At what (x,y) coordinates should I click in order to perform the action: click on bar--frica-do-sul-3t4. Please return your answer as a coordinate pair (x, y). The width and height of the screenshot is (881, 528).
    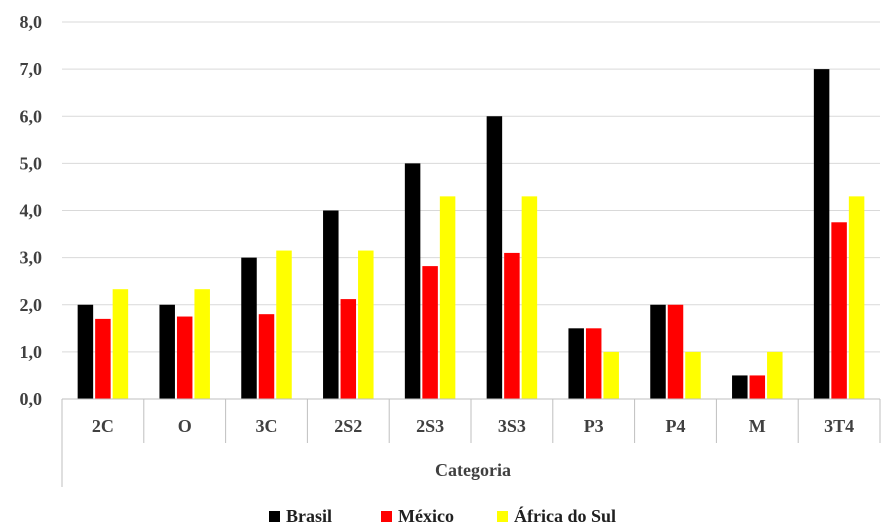
    Looking at the image, I should click on (856, 297).